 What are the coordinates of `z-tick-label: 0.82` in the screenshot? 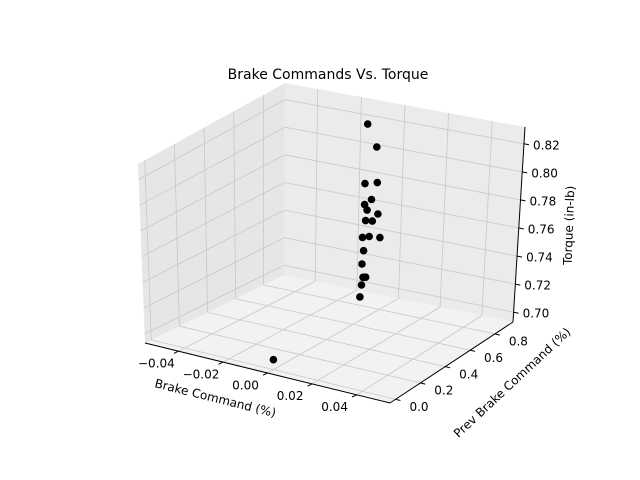 It's located at (546, 145).